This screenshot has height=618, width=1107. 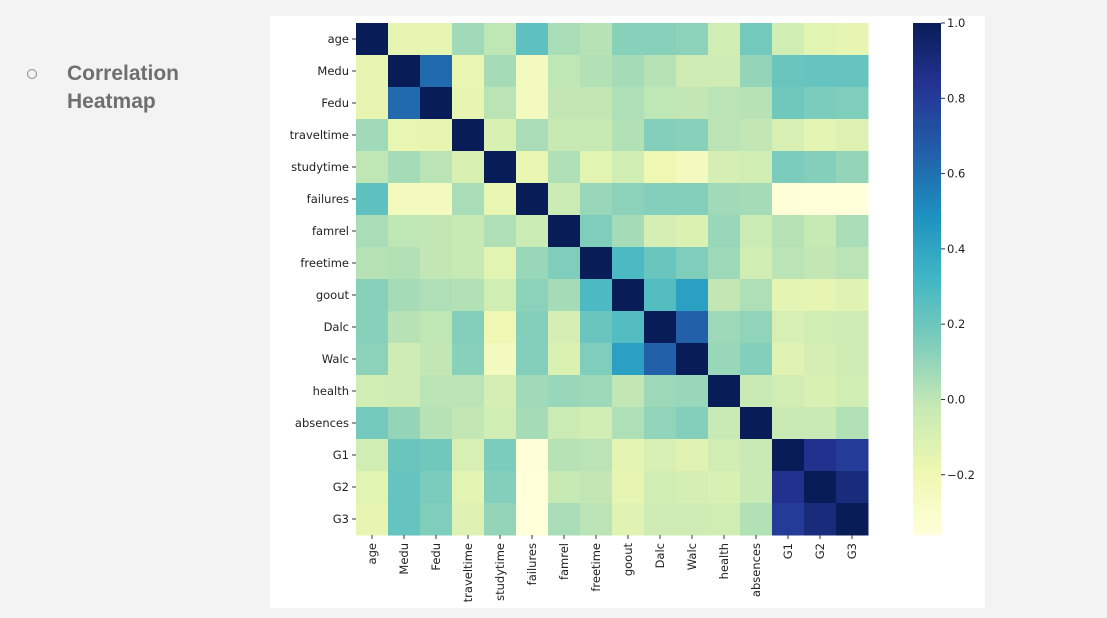 What do you see at coordinates (324, 263) in the screenshot?
I see `y-tick-label: freetime` at bounding box center [324, 263].